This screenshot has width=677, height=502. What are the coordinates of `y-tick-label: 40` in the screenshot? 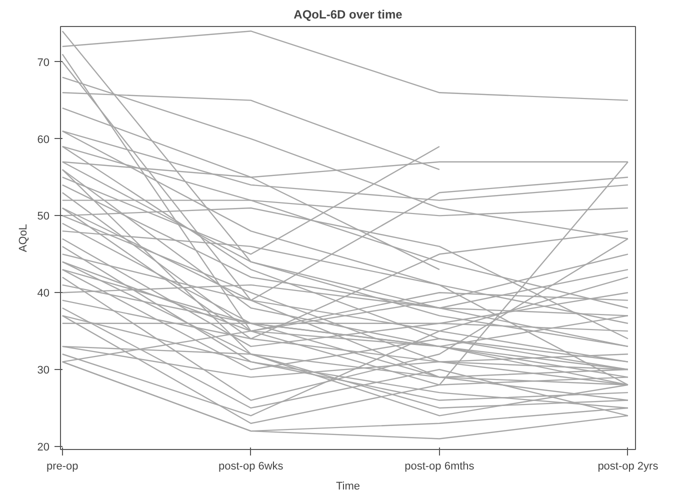 It's located at (43, 294).